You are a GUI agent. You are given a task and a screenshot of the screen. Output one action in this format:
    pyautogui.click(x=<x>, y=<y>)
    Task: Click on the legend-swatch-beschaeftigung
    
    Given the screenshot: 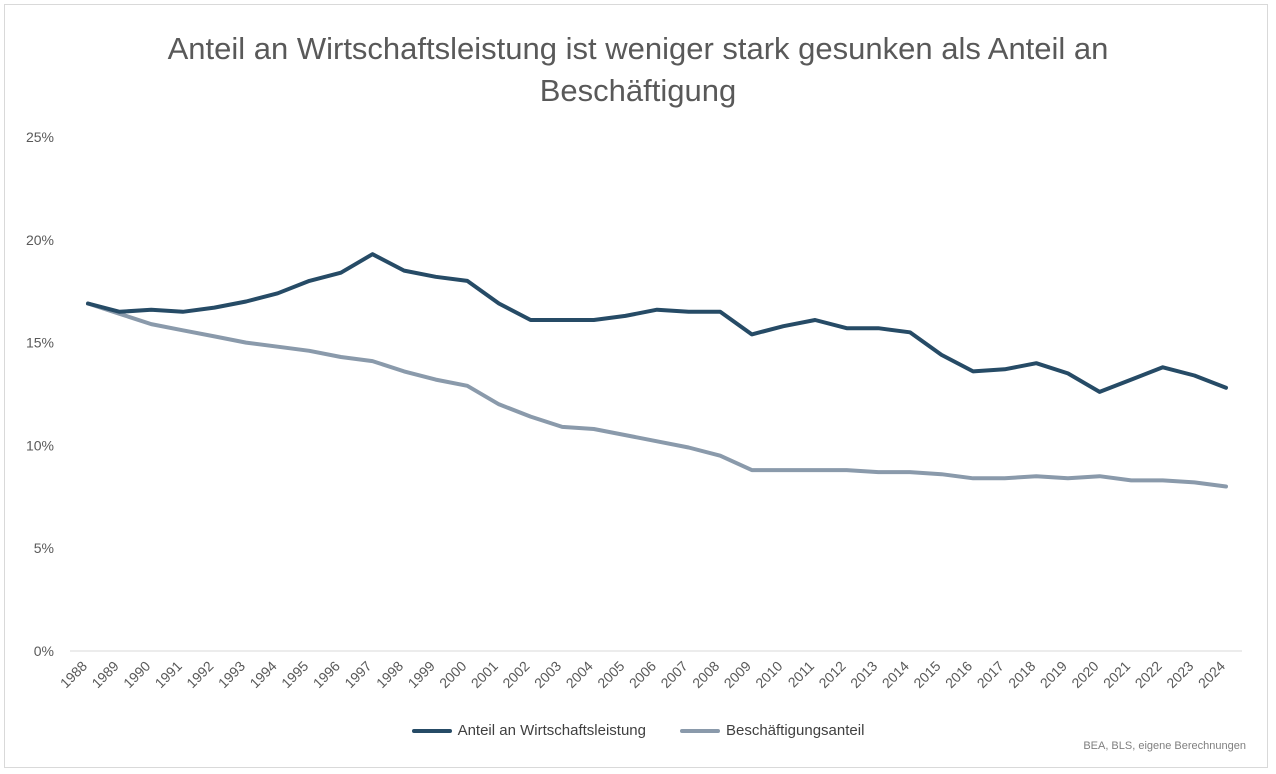 What is the action you would take?
    pyautogui.click(x=699, y=730)
    